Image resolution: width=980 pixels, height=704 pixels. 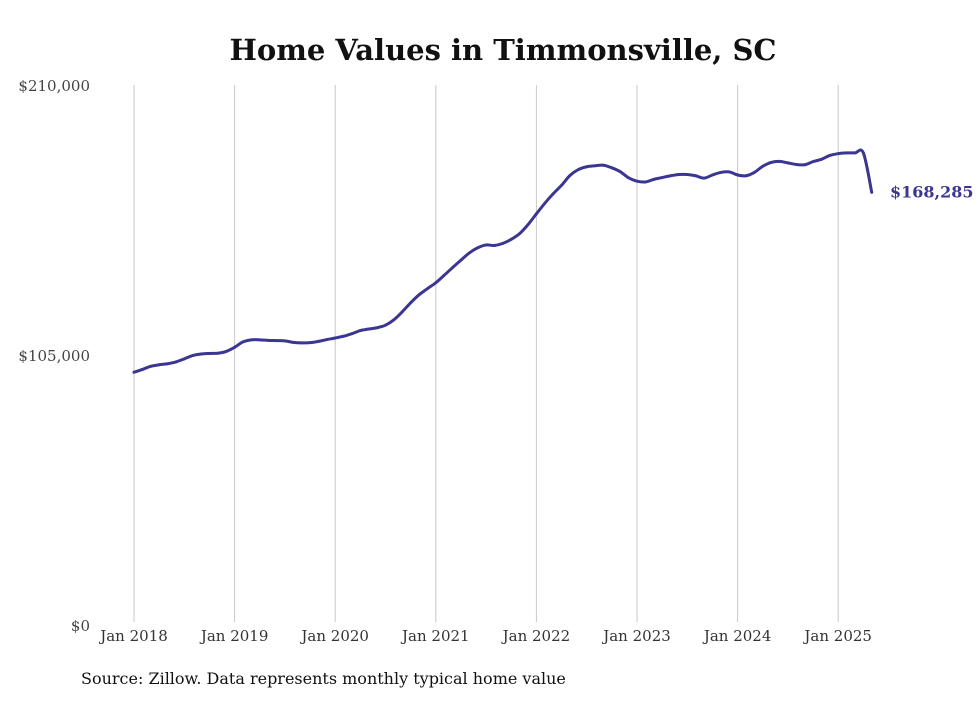 I want to click on x-tick-label-4: Jan 2022, so click(x=536, y=636).